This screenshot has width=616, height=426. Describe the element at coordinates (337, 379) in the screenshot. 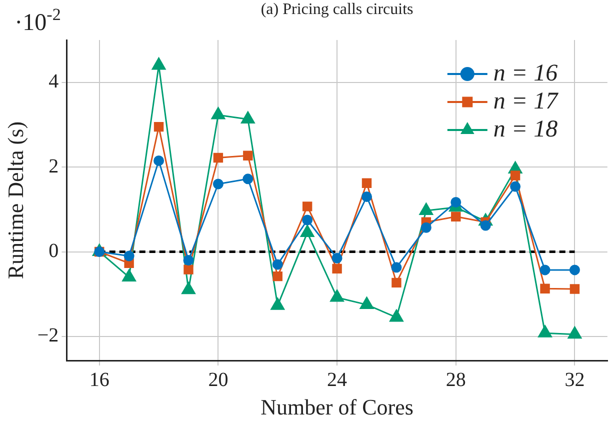

I see `x-tick-label: 24` at that location.